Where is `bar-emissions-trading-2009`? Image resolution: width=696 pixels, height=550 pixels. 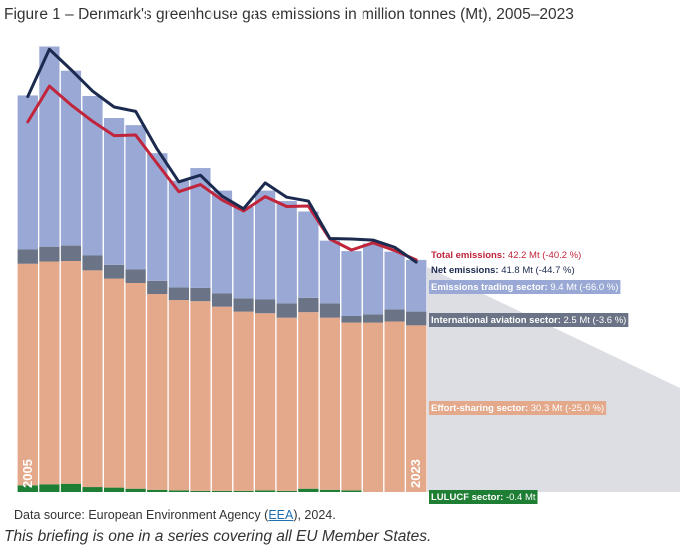 bar-emissions-trading-2009 is located at coordinates (114, 191).